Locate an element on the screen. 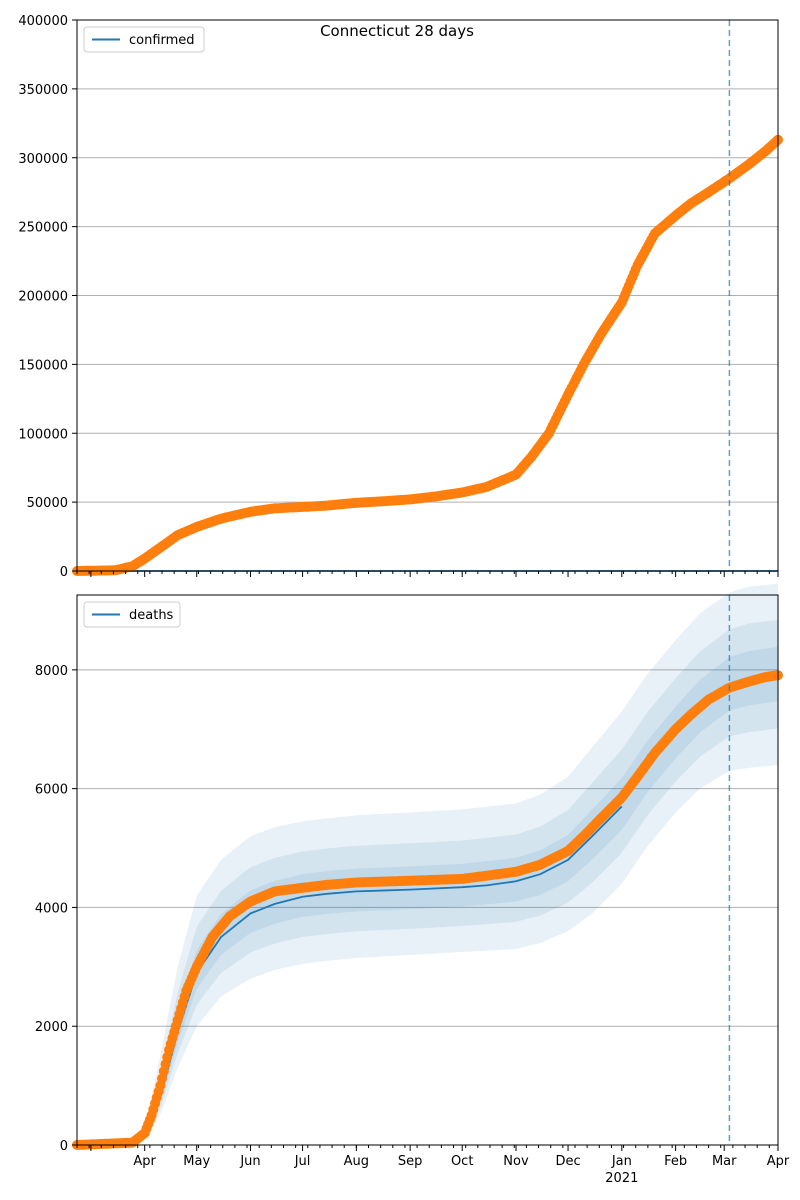 Image resolution: width=800 pixels, height=1200 pixels. y-tick-label: 200000 is located at coordinates (43, 297).